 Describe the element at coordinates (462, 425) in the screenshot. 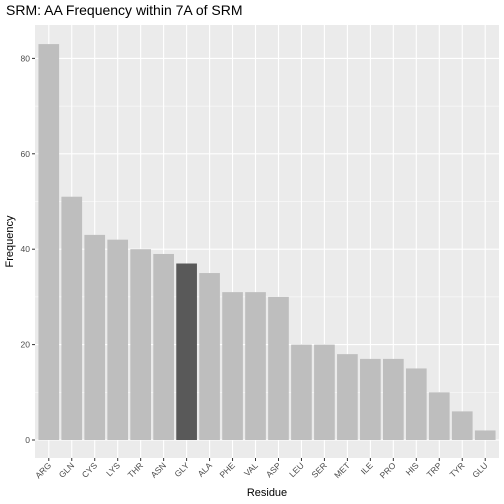

I see `bar-tyr` at that location.